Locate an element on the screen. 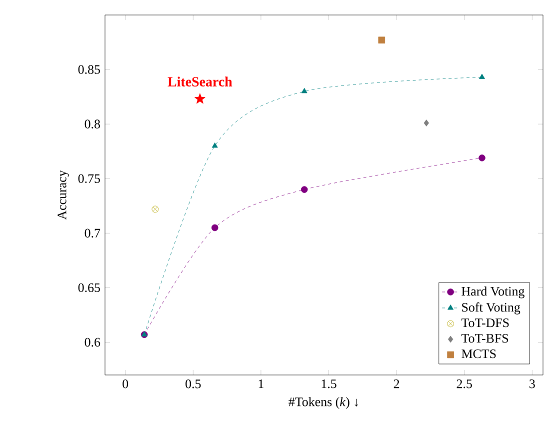 Image resolution: width=544 pixels, height=440 pixels. x-tick-label: 1 is located at coordinates (261, 384).